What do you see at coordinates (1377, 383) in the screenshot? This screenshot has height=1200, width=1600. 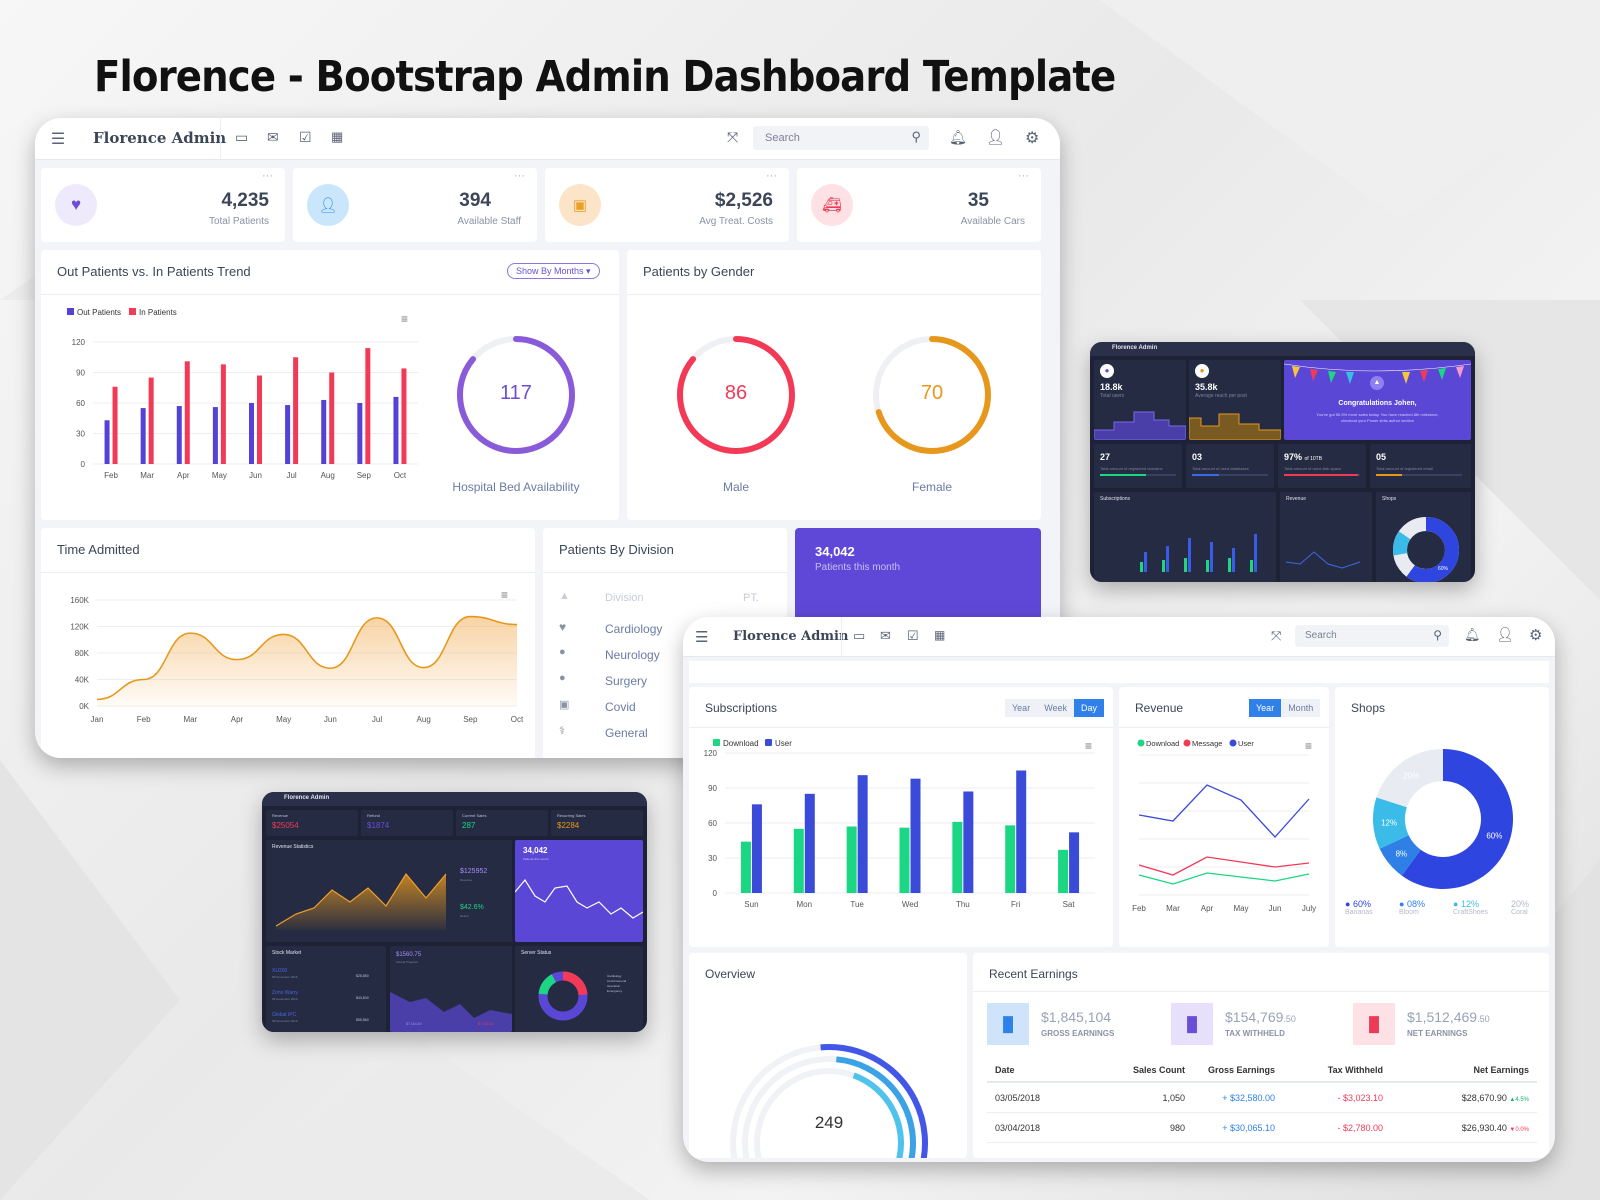 I see `trophy-icon: ▲` at bounding box center [1377, 383].